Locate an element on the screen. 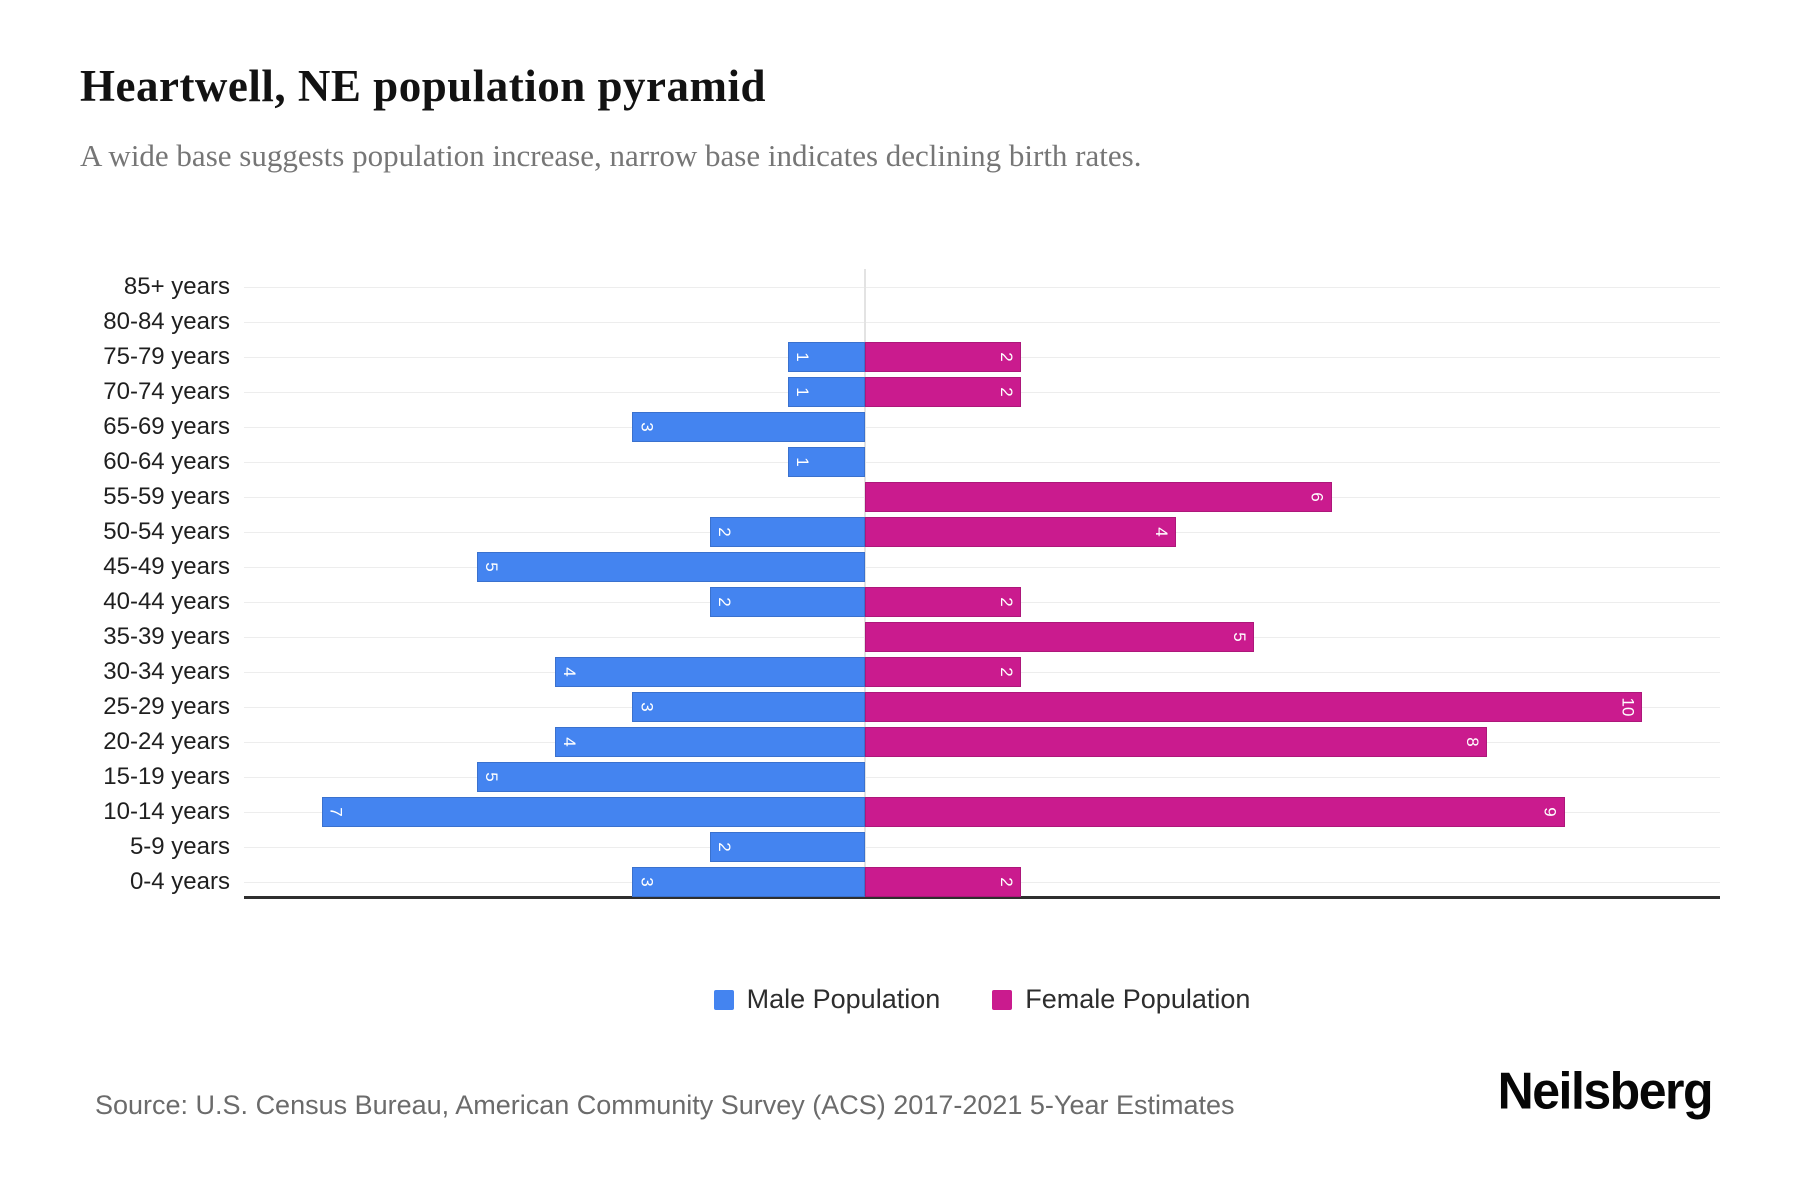 The height and width of the screenshot is (1200, 1800). male-bar-value: 5 is located at coordinates (492, 776).